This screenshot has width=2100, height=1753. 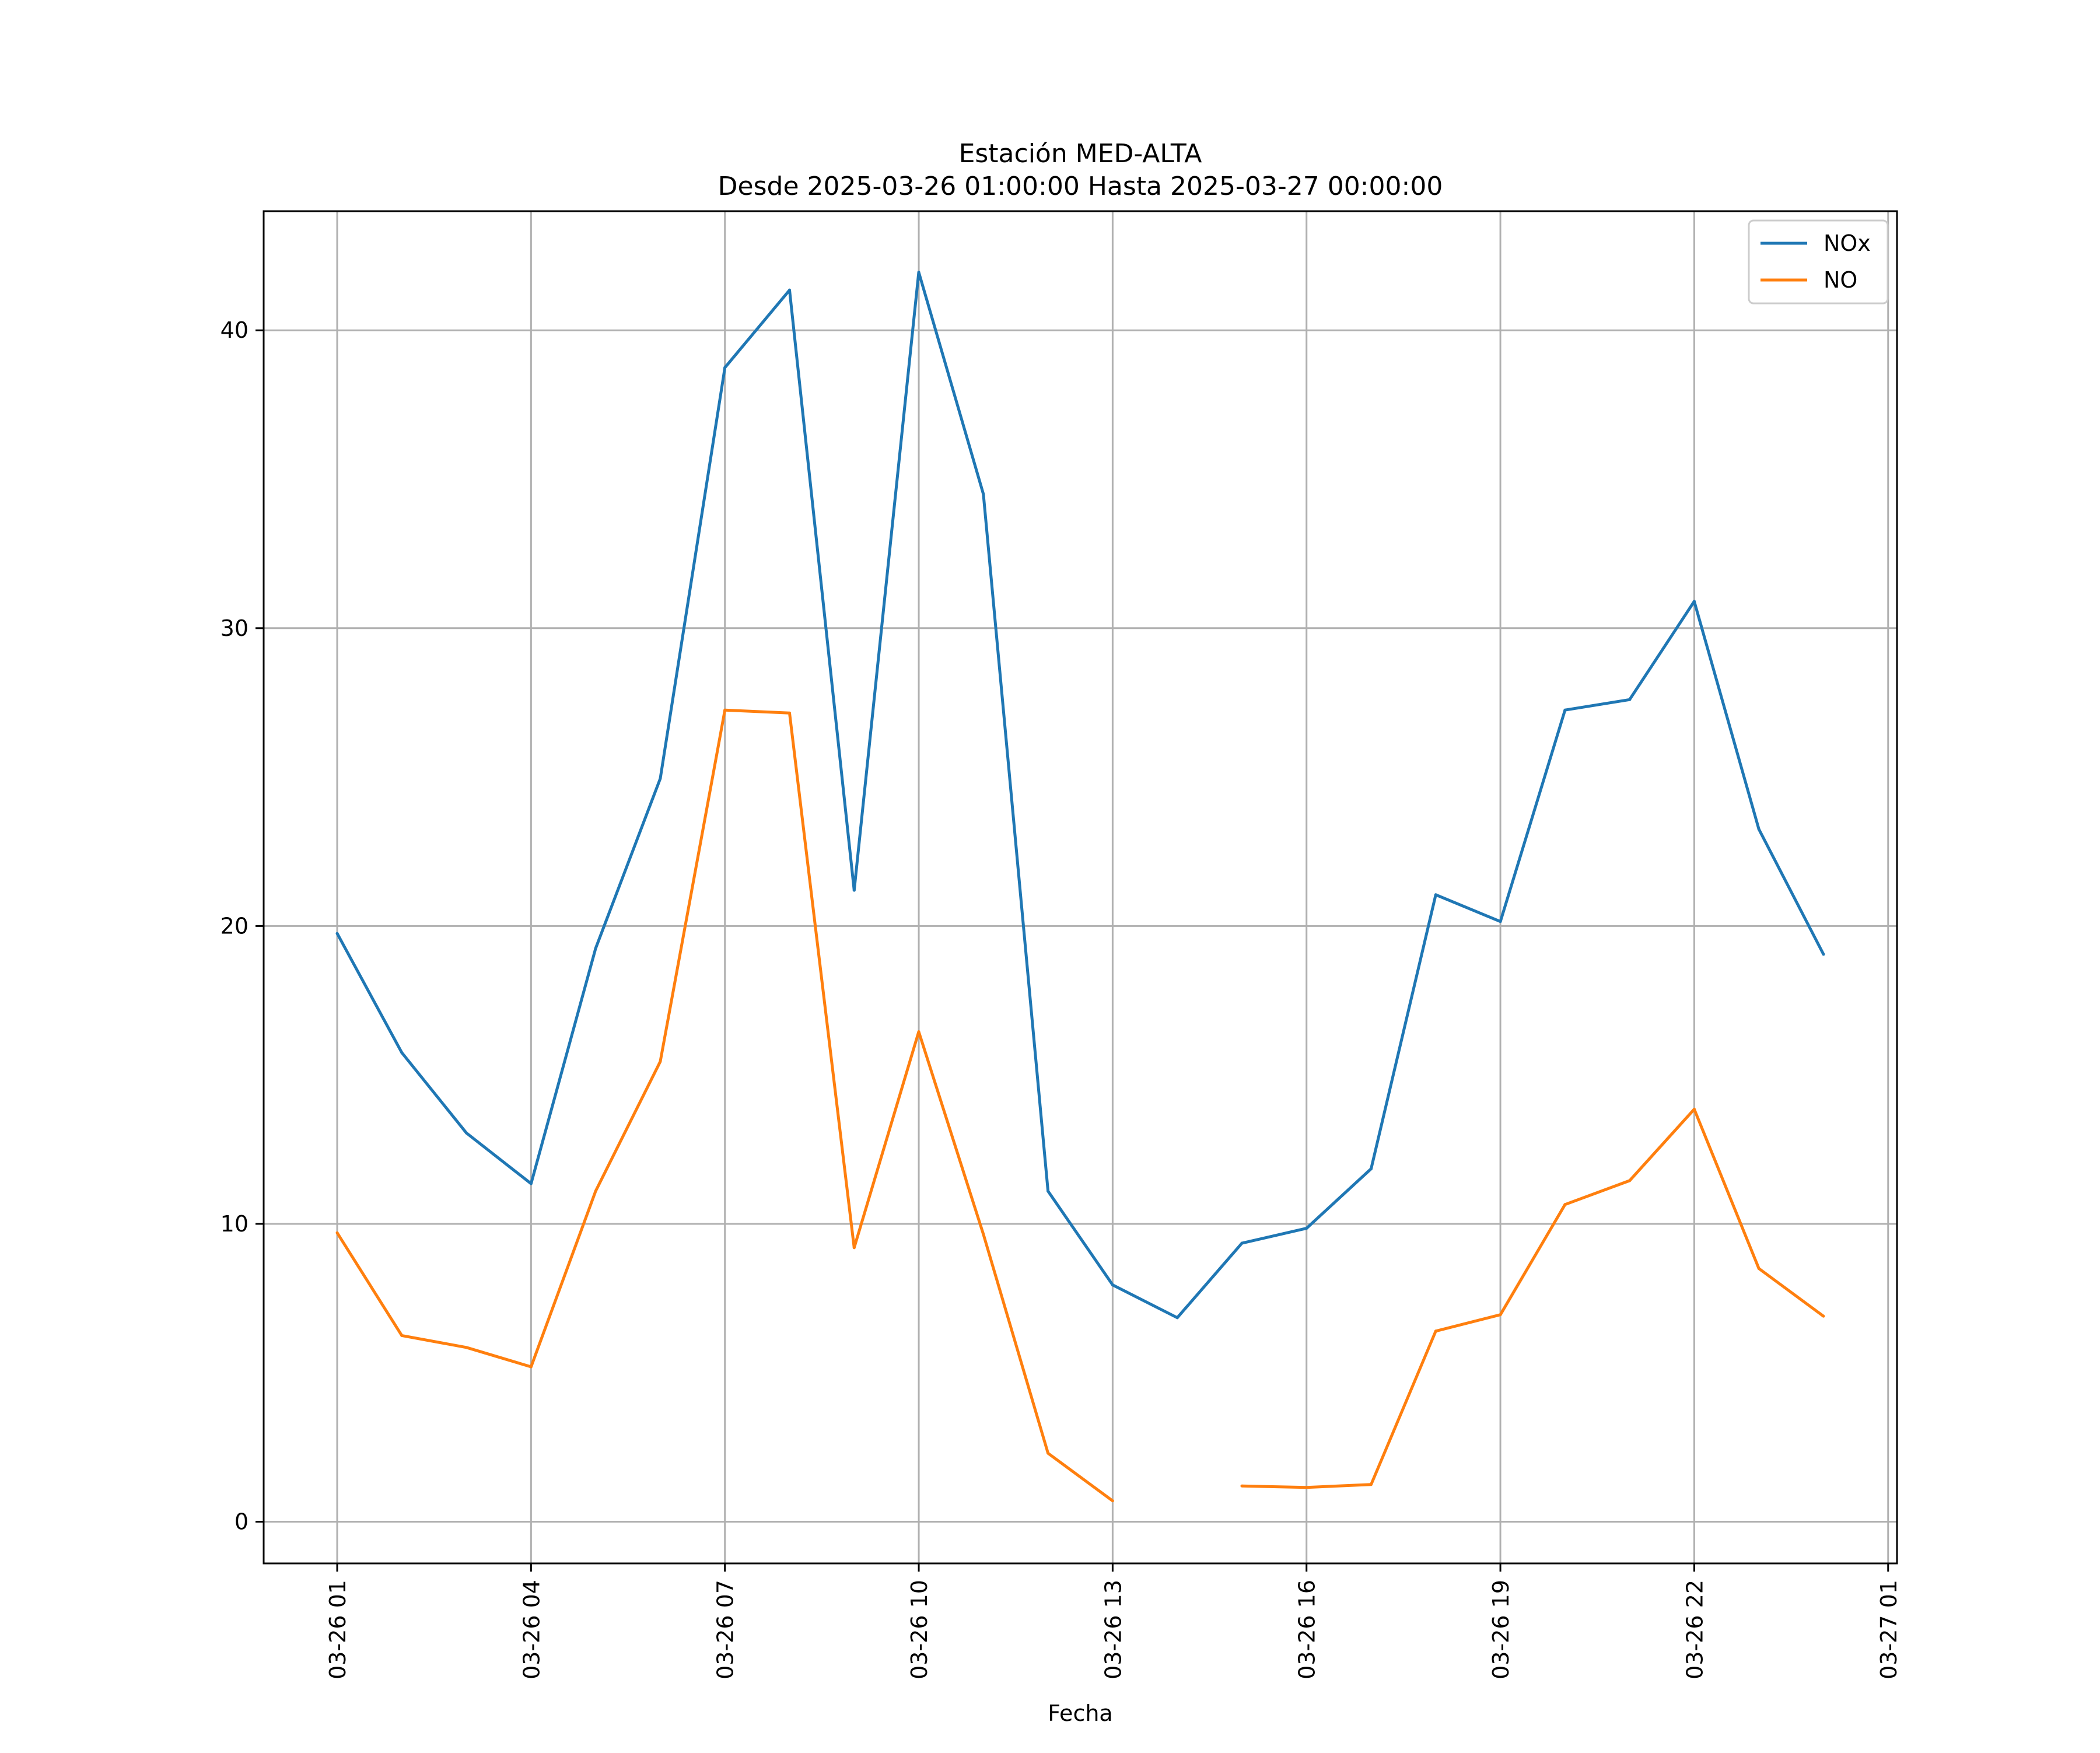 I want to click on legend-label-no: NO, so click(x=1840, y=280).